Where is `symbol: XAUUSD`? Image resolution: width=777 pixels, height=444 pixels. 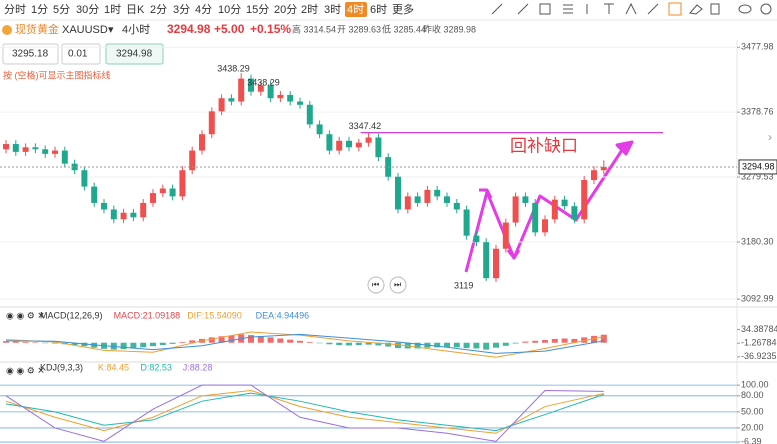 symbol: XAUUSD is located at coordinates (85, 30).